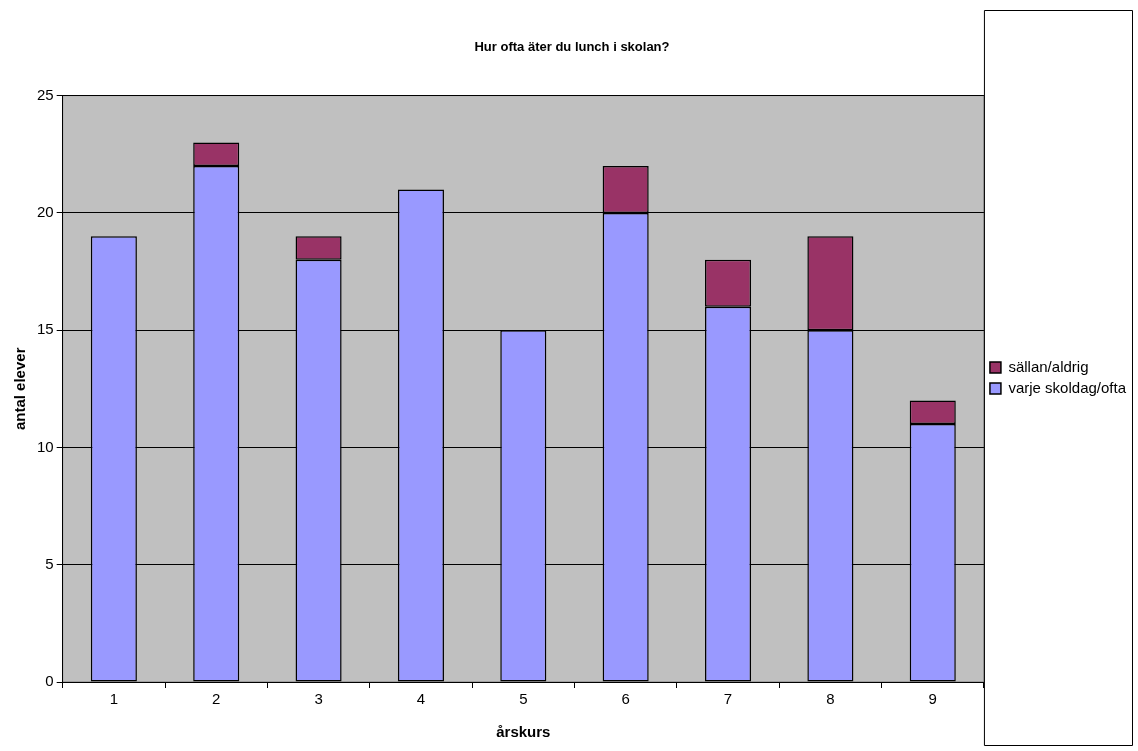 Image resolution: width=1138 pixels, height=751 pixels. I want to click on x-tick-label: 5, so click(523, 699).